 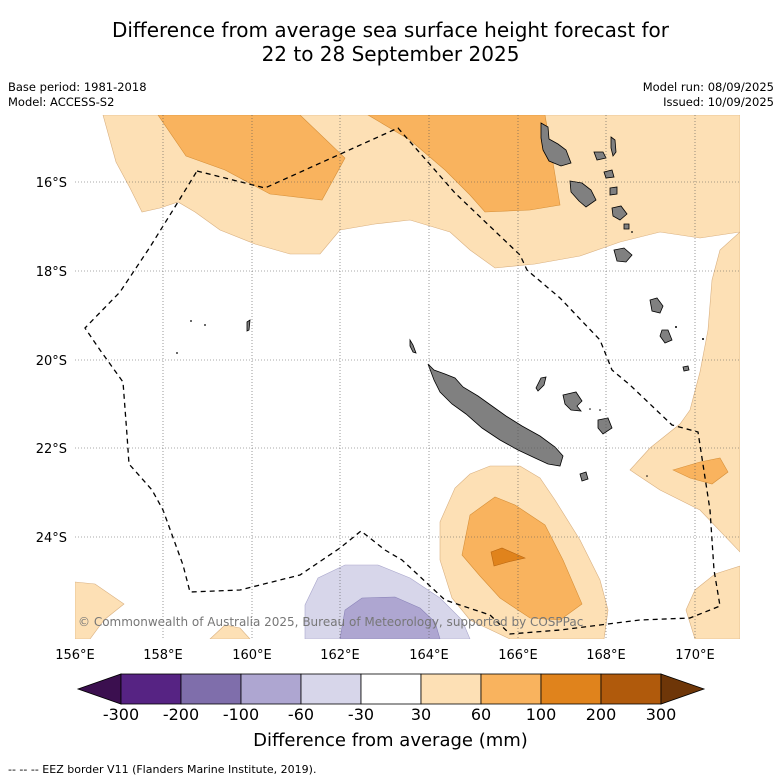 What do you see at coordinates (583, 194) in the screenshot?
I see `vanuatu-malakula` at bounding box center [583, 194].